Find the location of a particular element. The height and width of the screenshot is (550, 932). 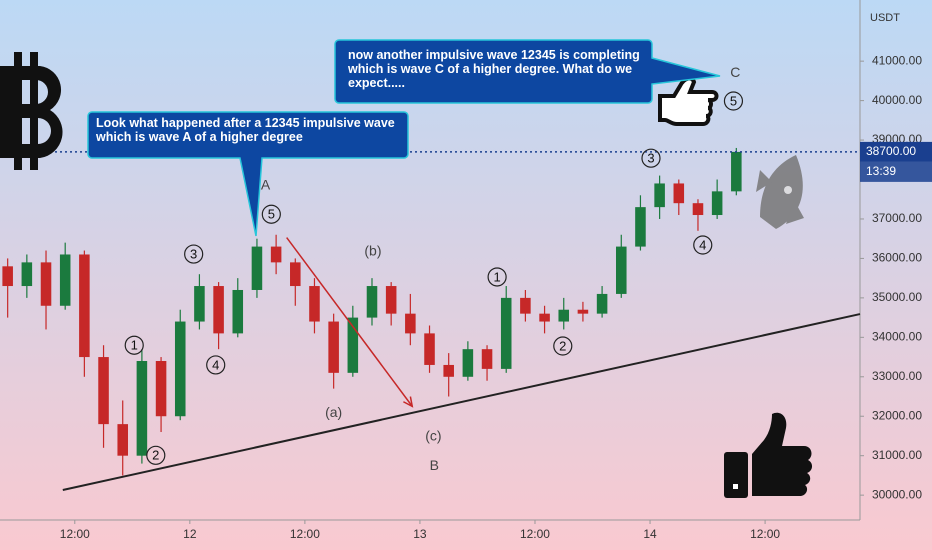

x-tick-label: 13 is located at coordinates (420, 534).